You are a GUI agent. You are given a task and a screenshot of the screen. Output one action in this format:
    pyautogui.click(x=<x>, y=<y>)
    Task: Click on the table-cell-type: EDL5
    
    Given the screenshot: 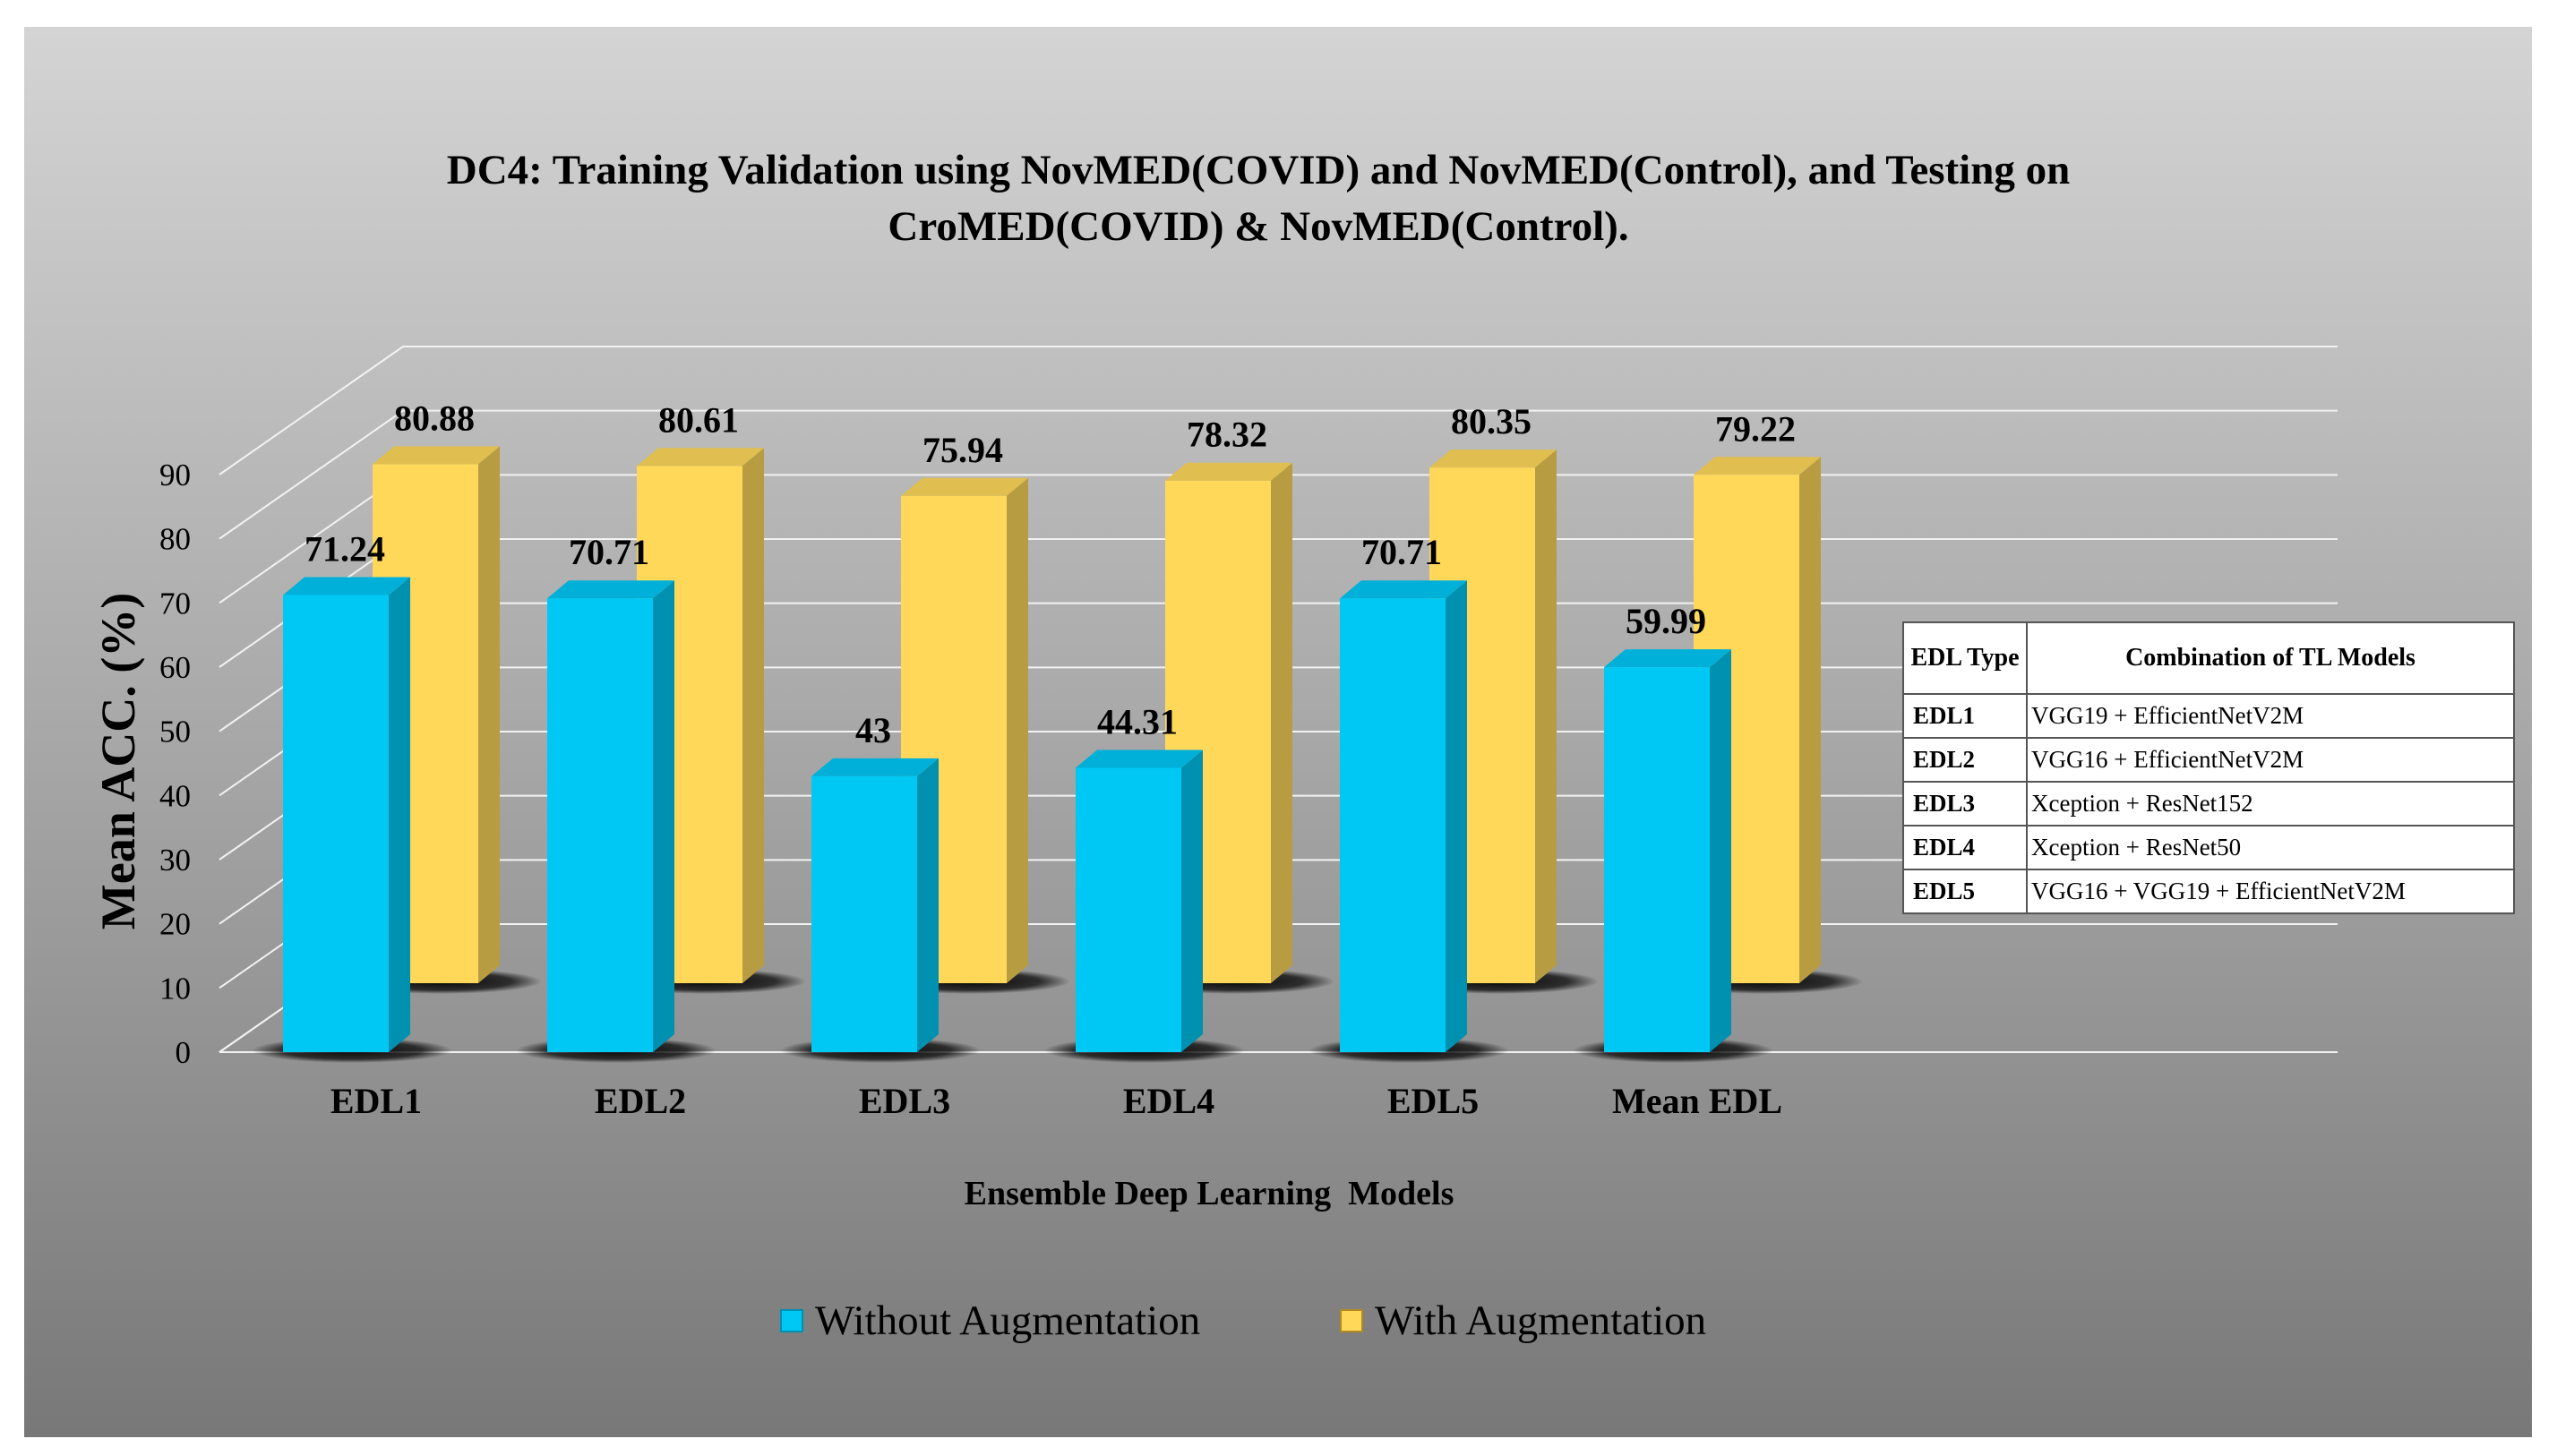 What is the action you would take?
    pyautogui.click(x=1965, y=891)
    